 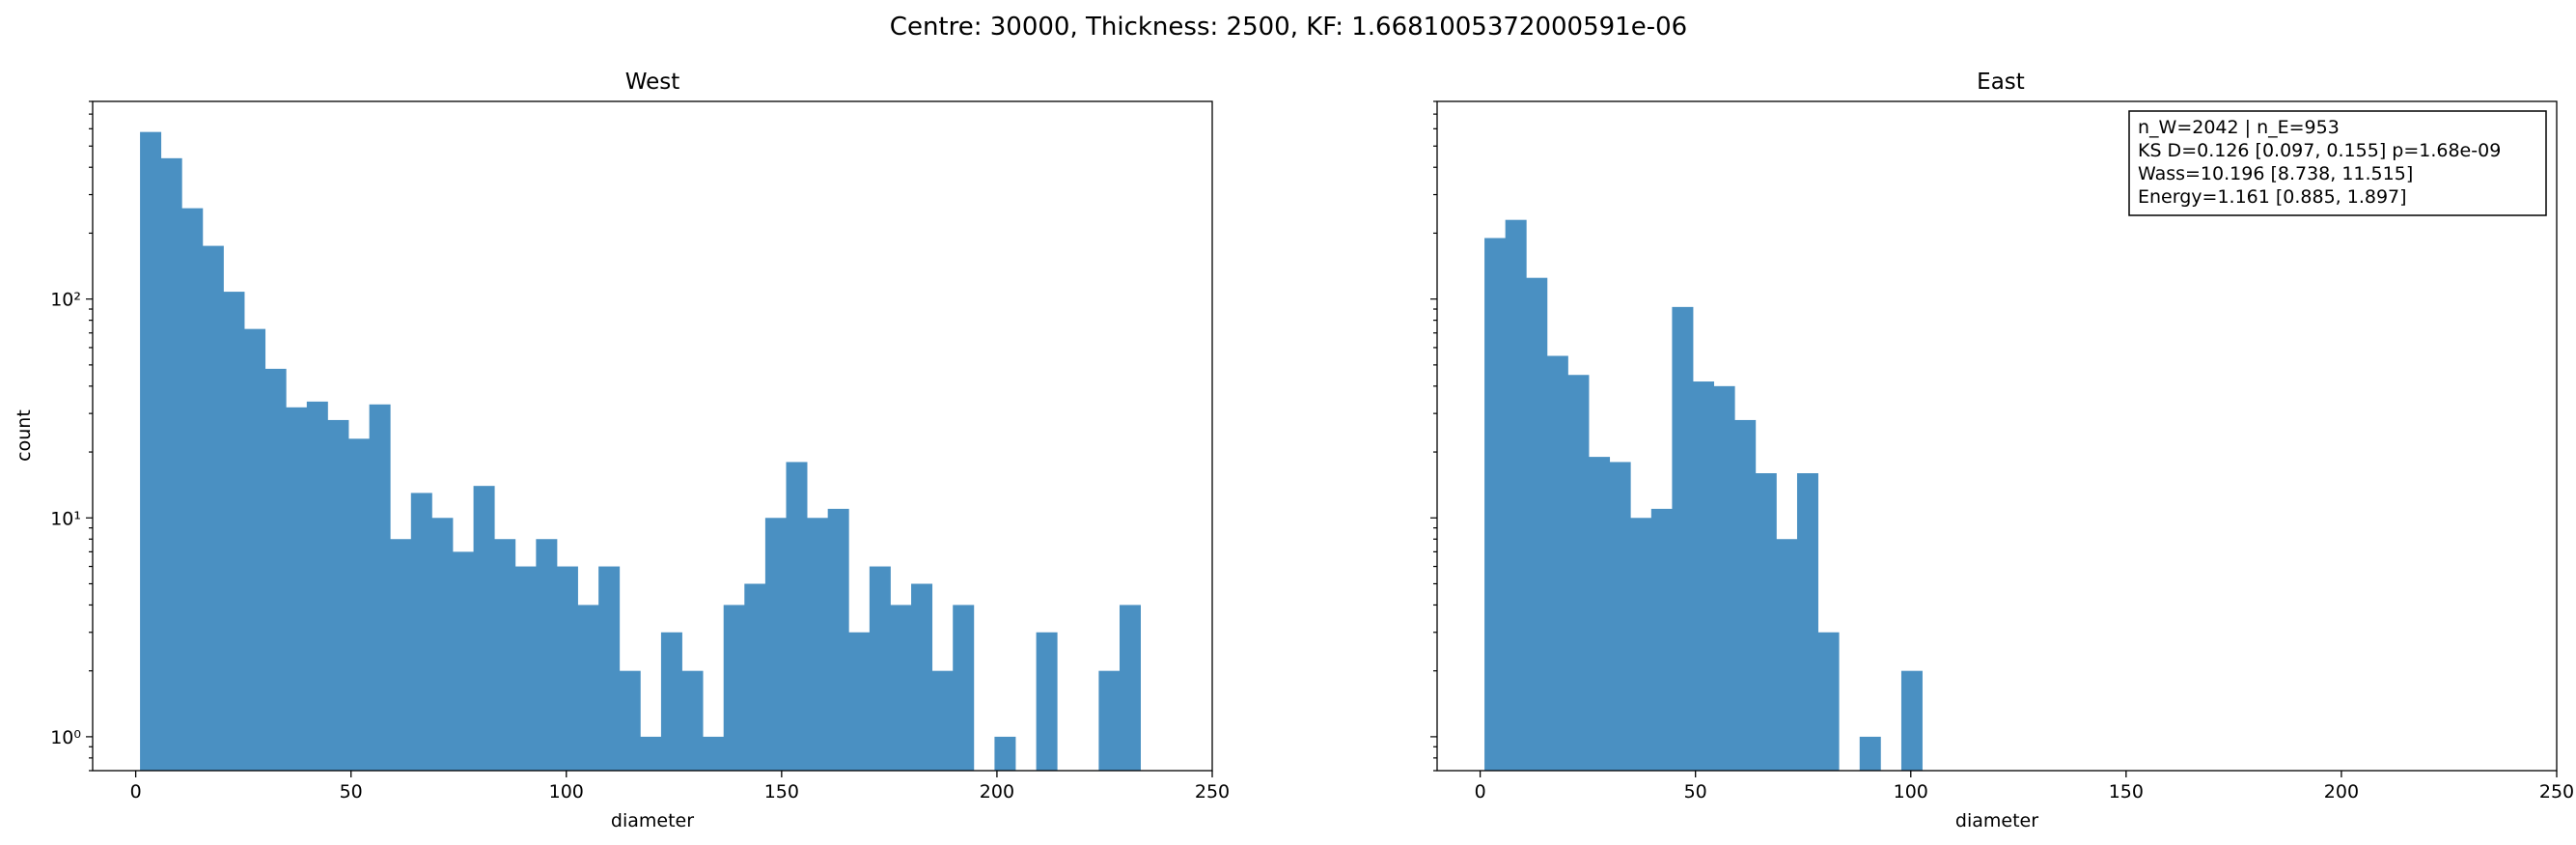 What do you see at coordinates (24, 435) in the screenshot?
I see `y-axis-label: count` at bounding box center [24, 435].